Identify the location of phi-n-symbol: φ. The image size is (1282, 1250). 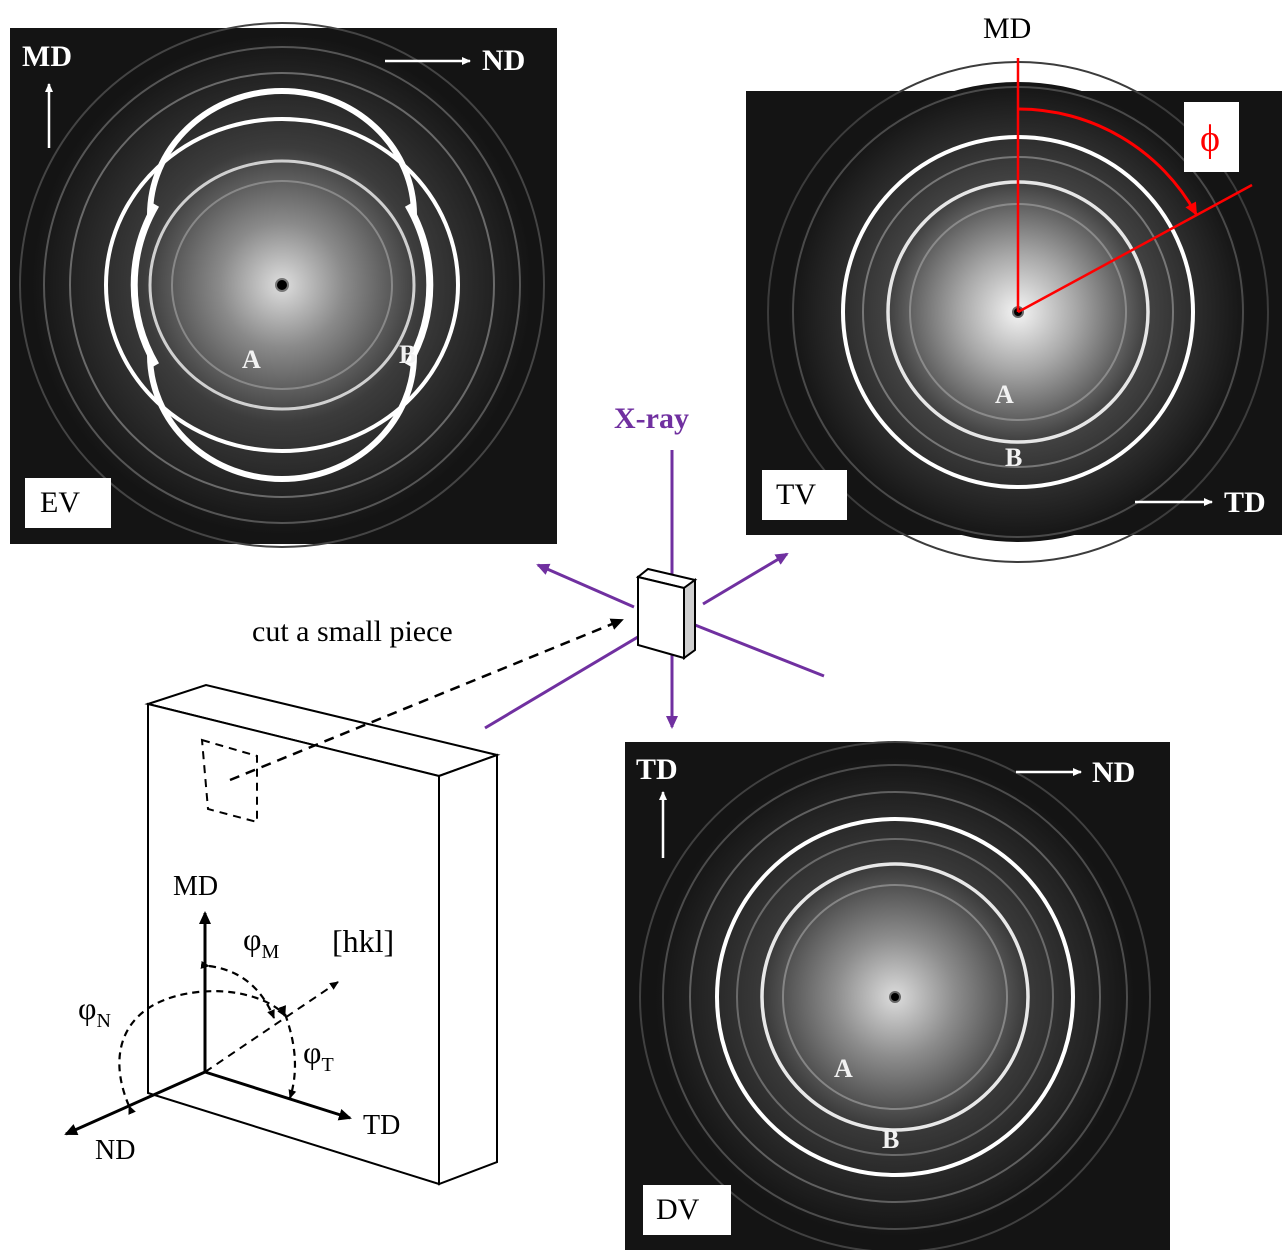
(87, 1008).